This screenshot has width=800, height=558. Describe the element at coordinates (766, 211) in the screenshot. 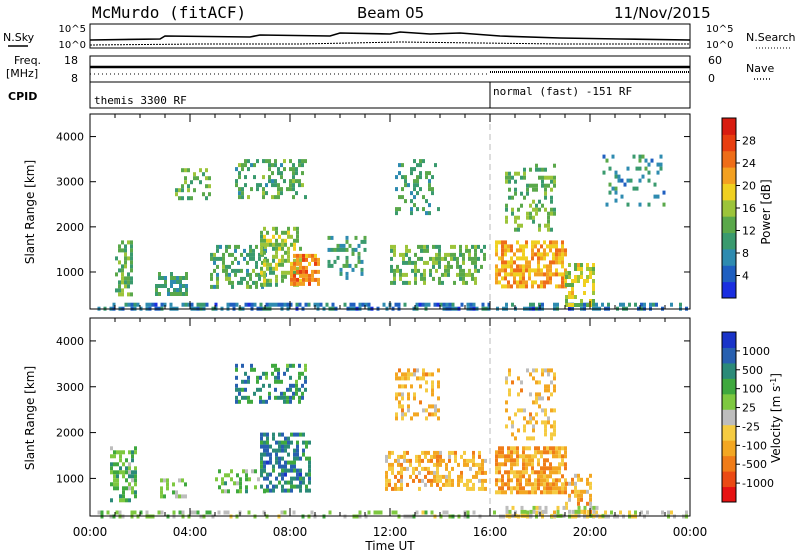

I see `power-colorbar-label: Power [dB]` at that location.